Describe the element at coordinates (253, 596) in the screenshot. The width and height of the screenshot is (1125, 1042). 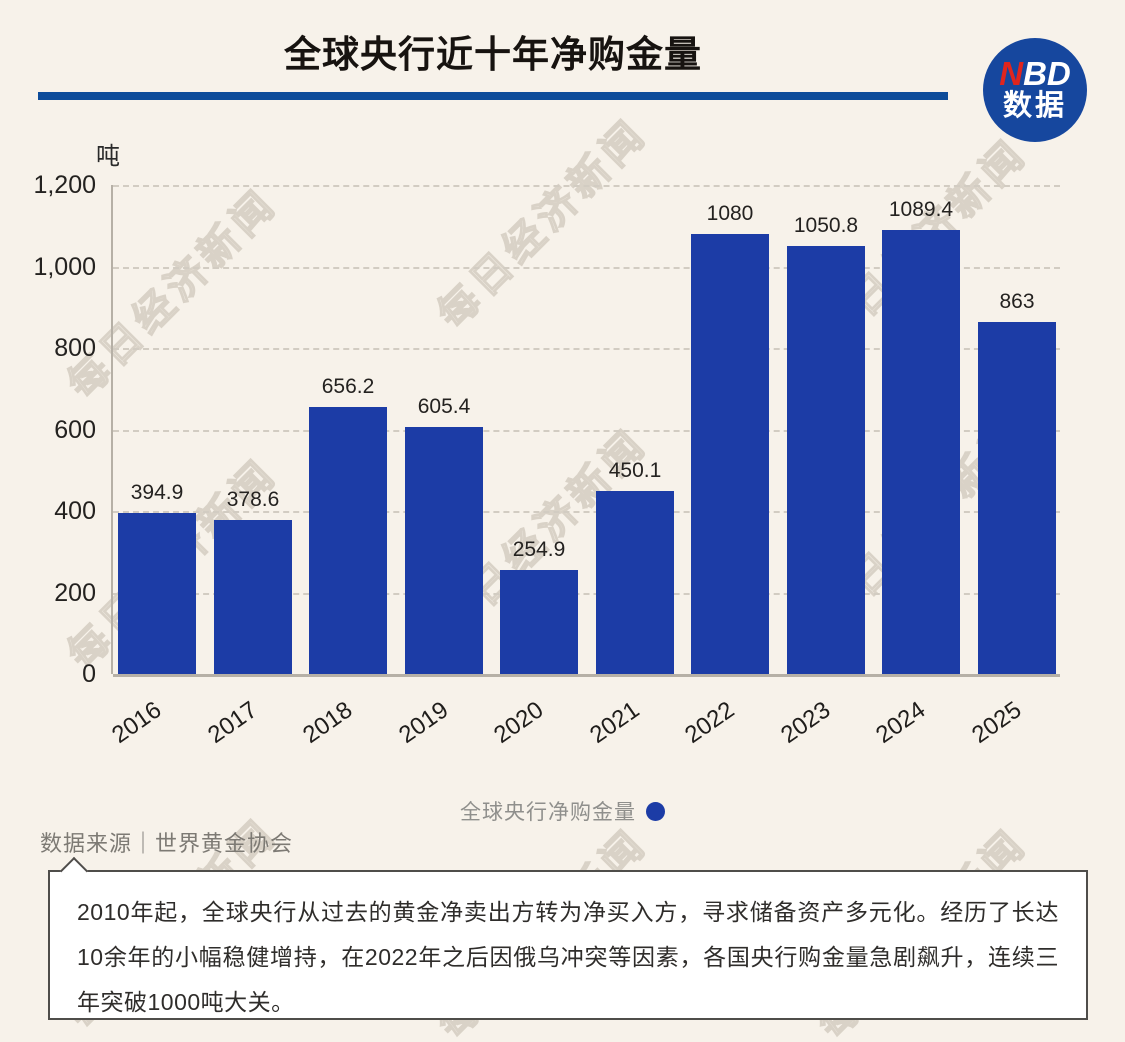
I see `chart-bar-2017` at that location.